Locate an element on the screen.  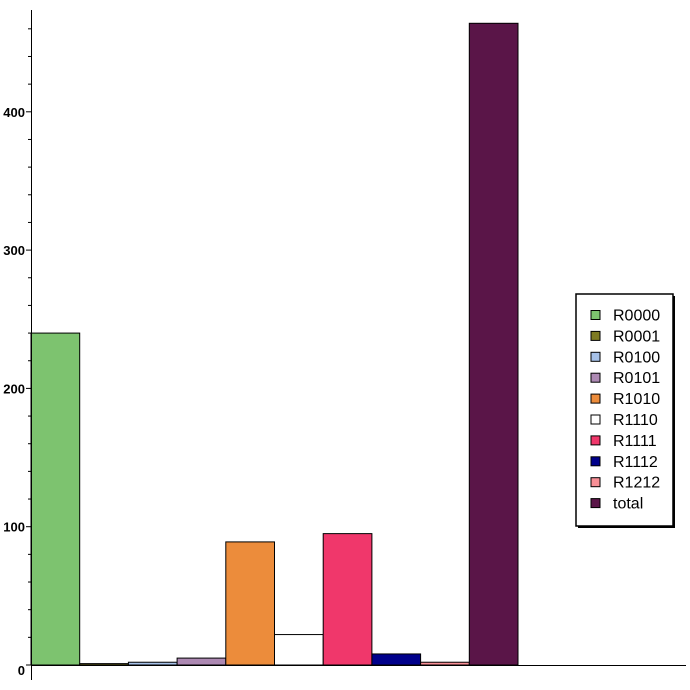
legend-label-r0001: R0001 is located at coordinates (636, 336).